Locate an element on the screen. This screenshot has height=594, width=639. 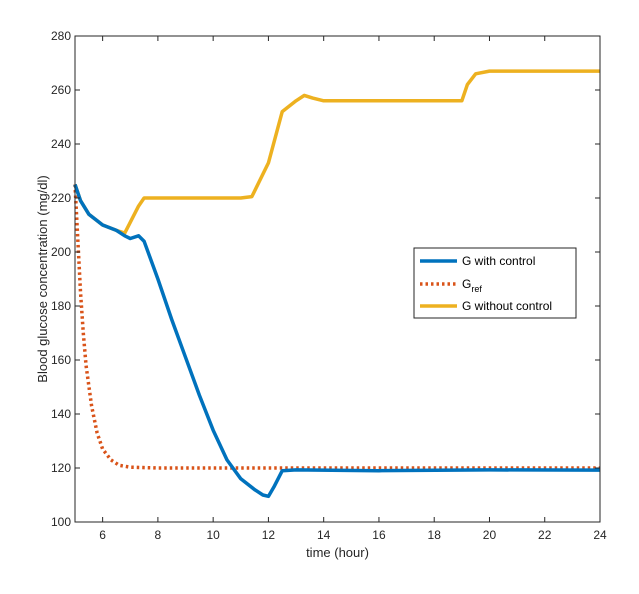
x-axis-label: time (hour) is located at coordinates (337, 552).